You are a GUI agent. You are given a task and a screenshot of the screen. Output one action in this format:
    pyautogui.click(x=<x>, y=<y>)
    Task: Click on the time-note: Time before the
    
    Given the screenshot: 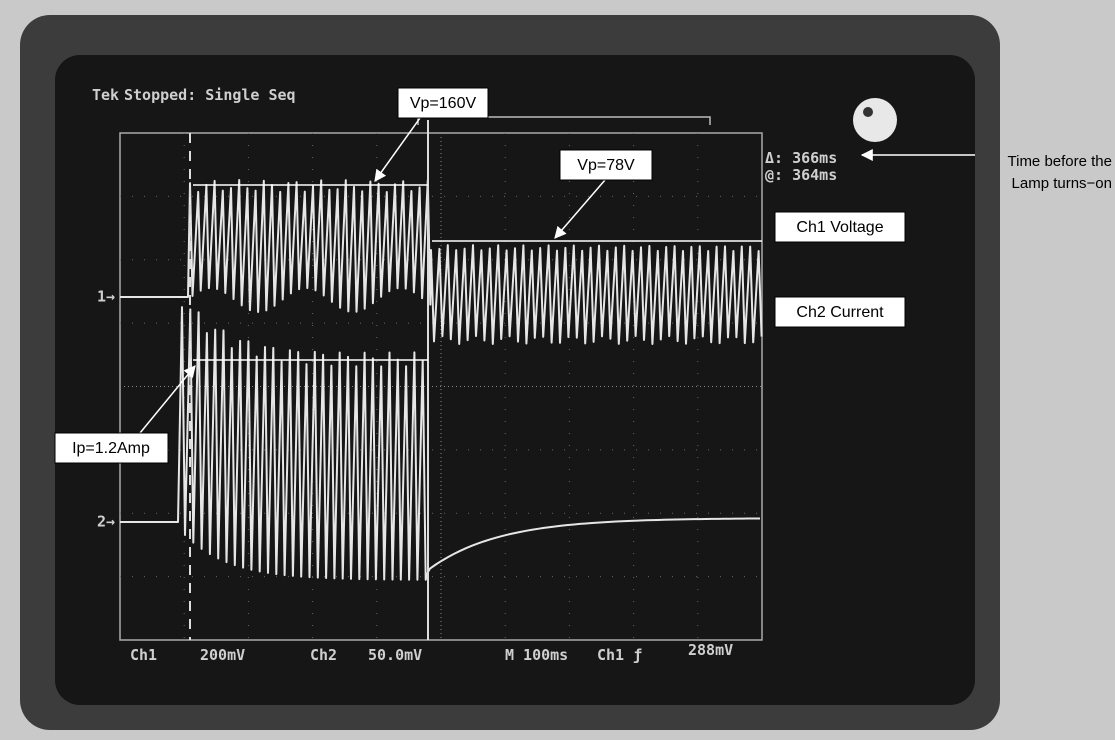 What is the action you would take?
    pyautogui.click(x=1060, y=161)
    